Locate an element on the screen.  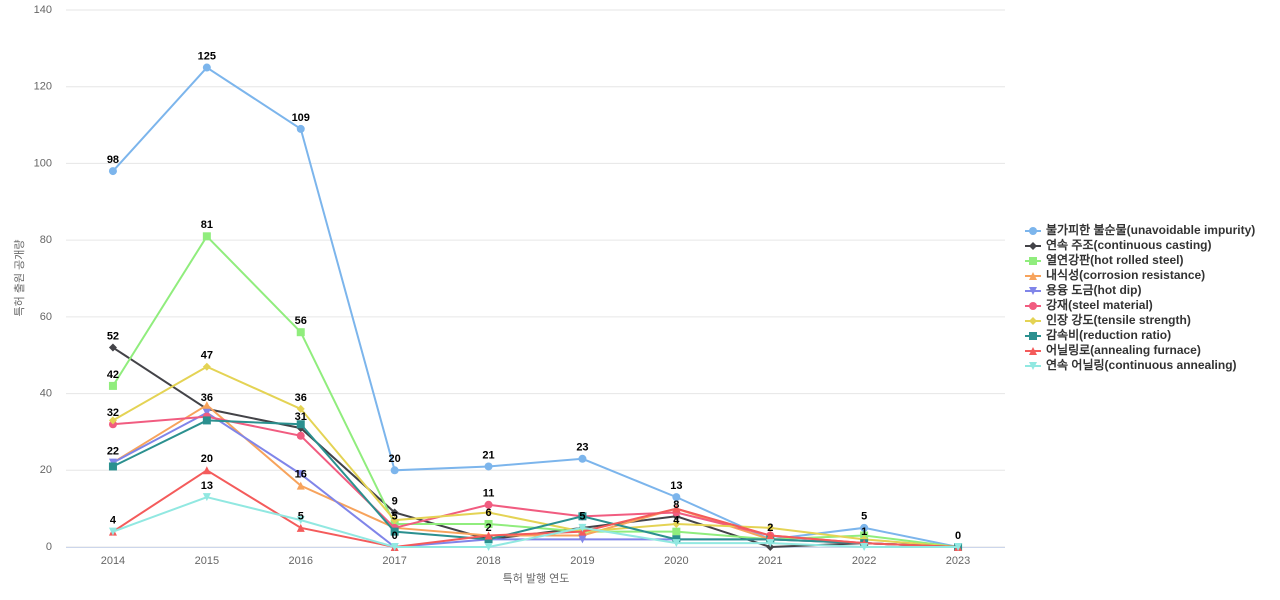
legend-label: 용융 도금(hot dip) is located at coordinates (1093, 289).